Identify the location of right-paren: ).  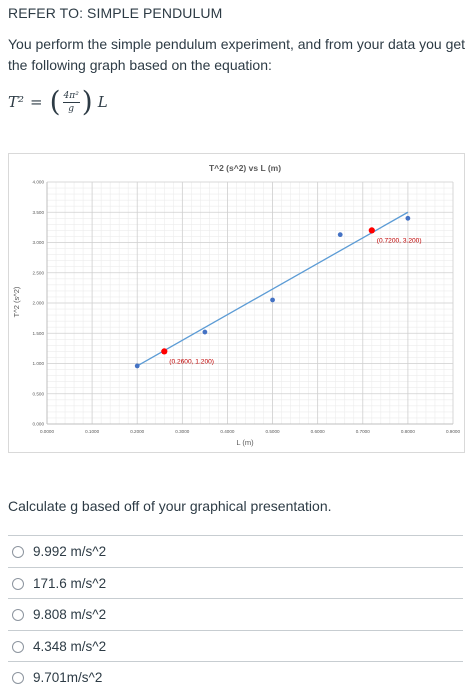
(87, 101).